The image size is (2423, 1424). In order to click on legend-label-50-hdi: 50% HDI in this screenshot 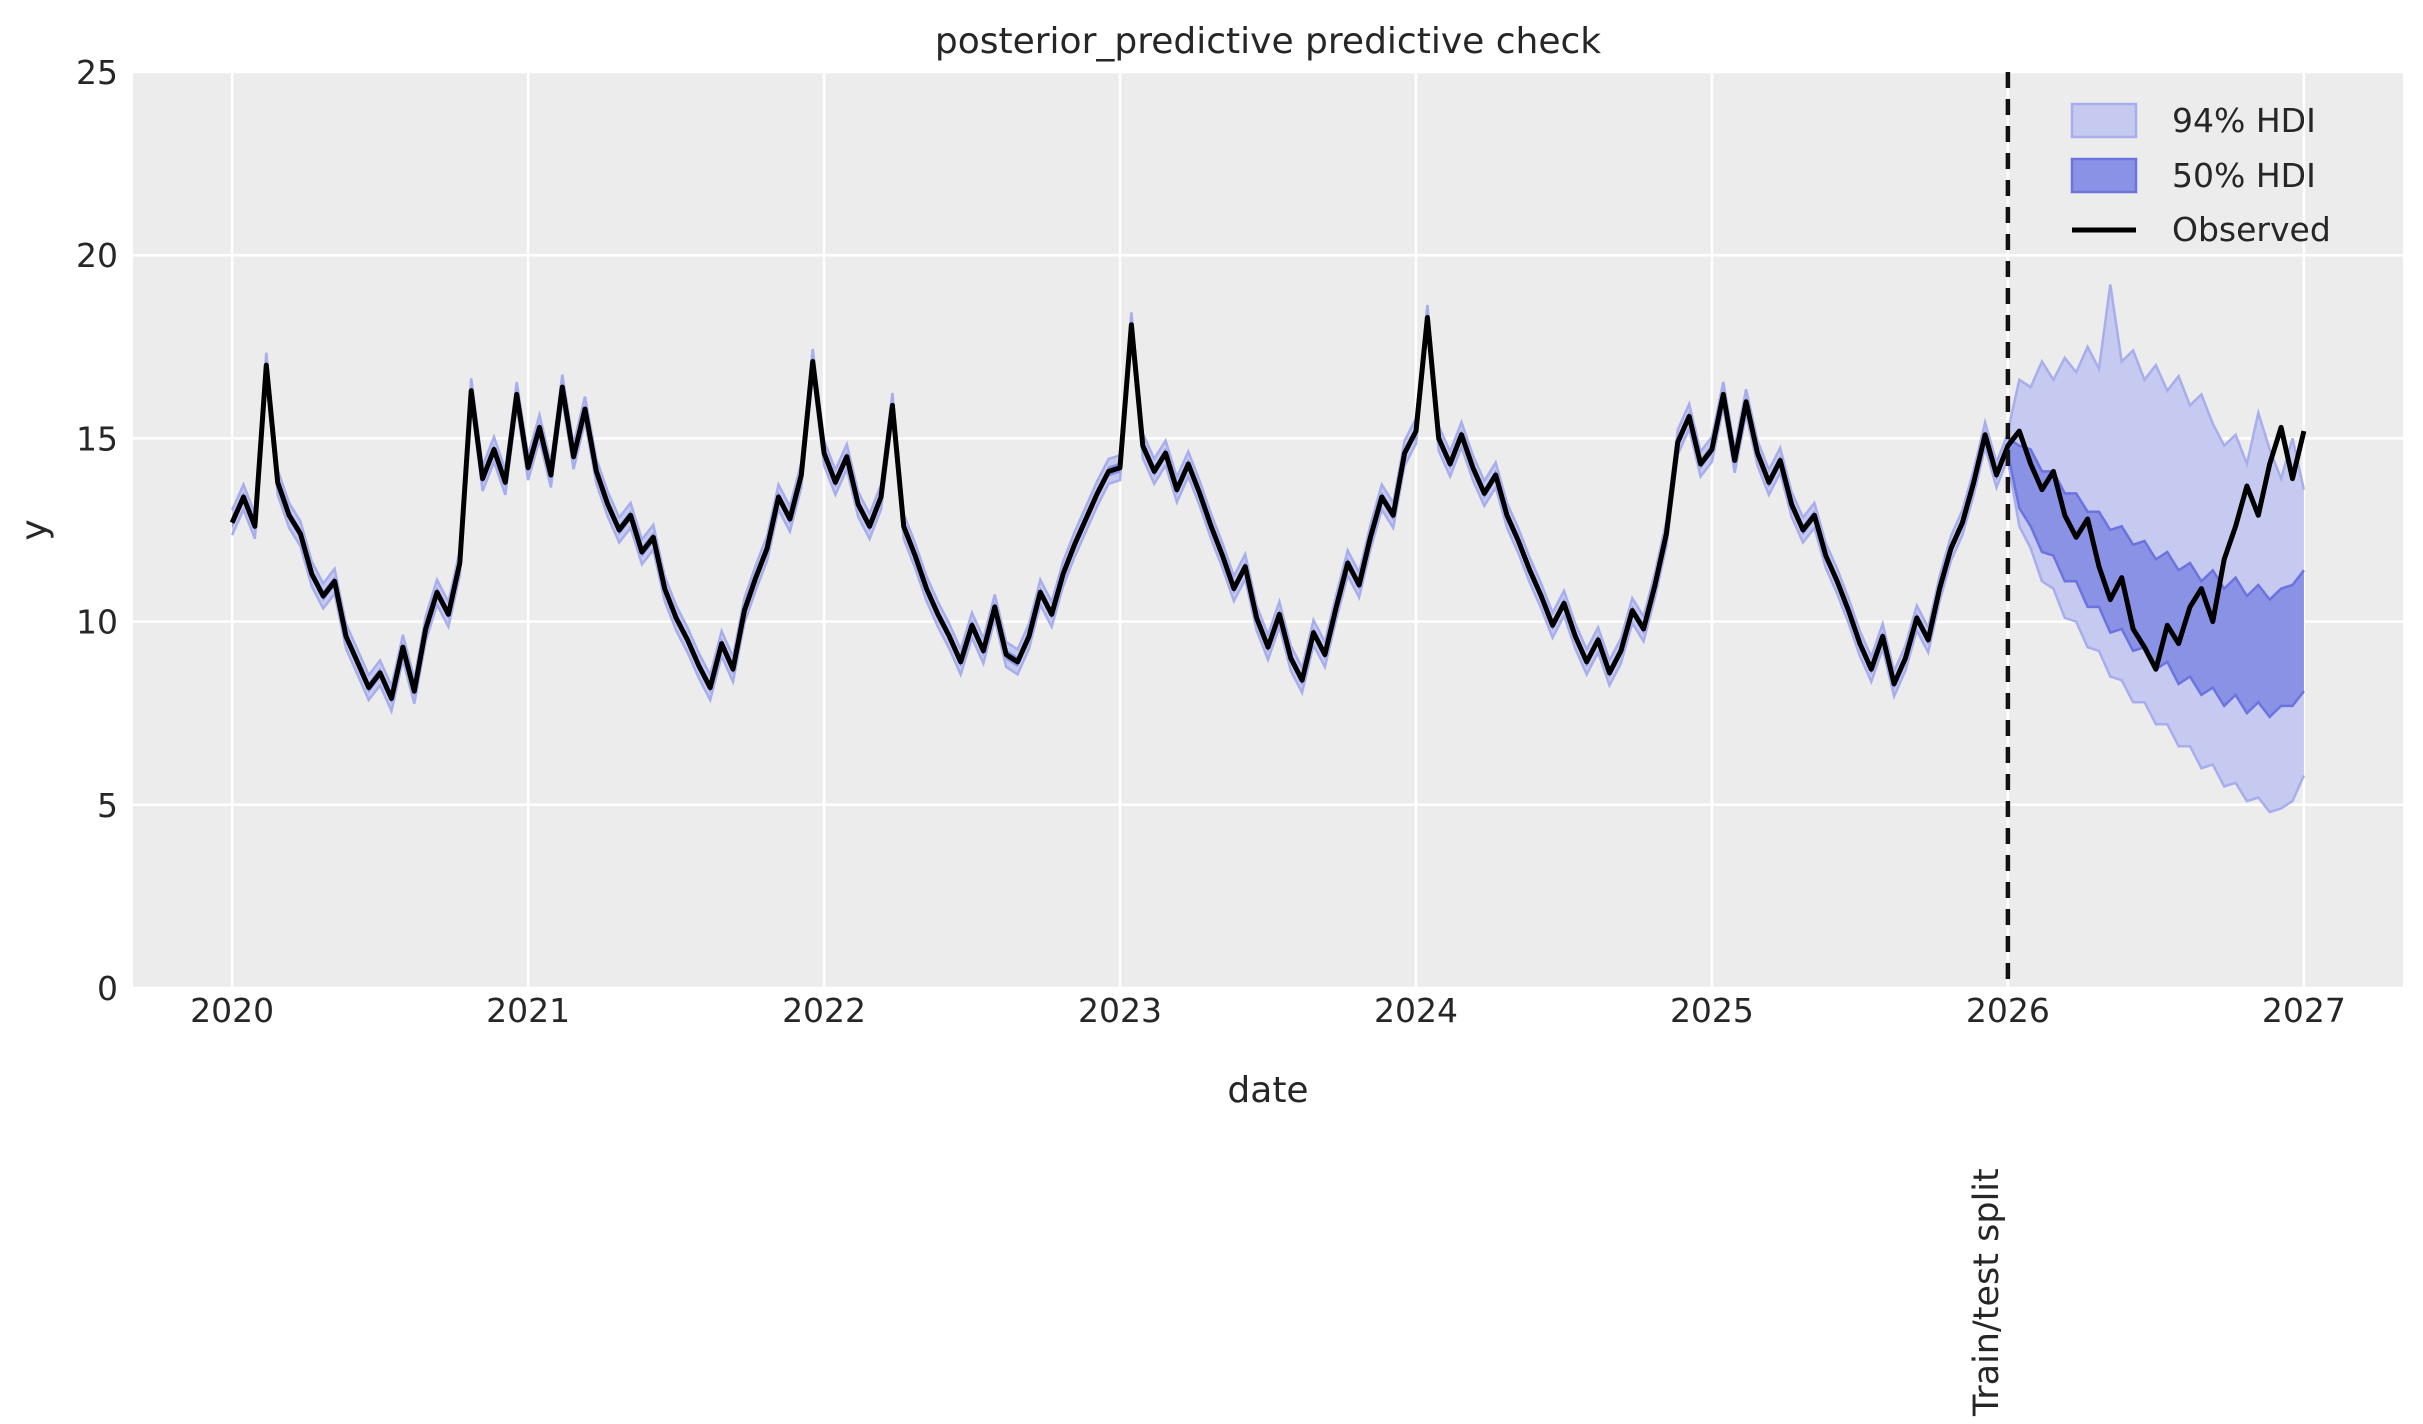, I will do `click(2244, 175)`.